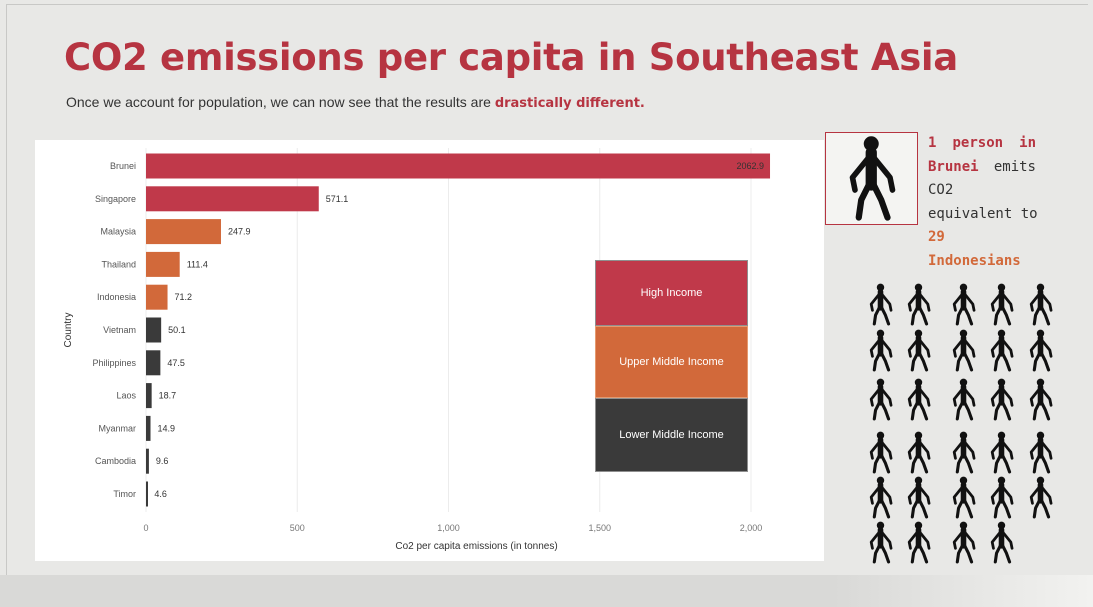  I want to click on bottom-strip, so click(546, 591).